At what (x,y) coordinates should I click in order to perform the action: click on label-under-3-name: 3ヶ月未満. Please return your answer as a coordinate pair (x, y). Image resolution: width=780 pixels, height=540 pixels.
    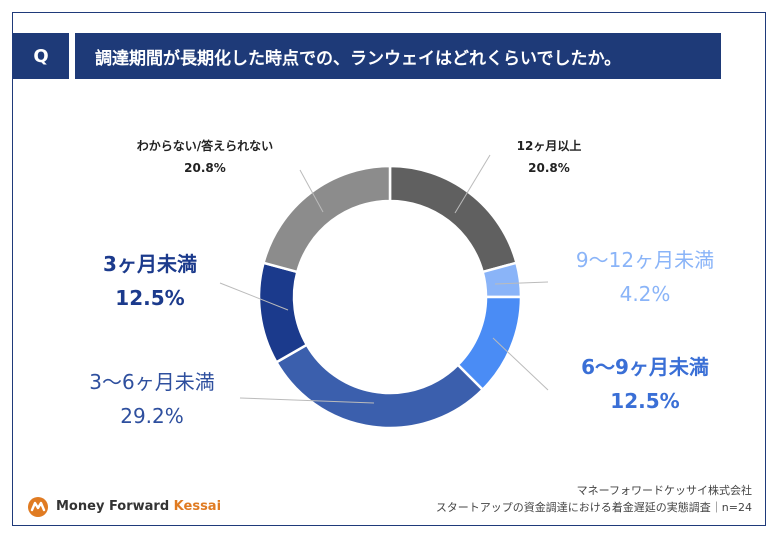
    Looking at the image, I should click on (150, 264).